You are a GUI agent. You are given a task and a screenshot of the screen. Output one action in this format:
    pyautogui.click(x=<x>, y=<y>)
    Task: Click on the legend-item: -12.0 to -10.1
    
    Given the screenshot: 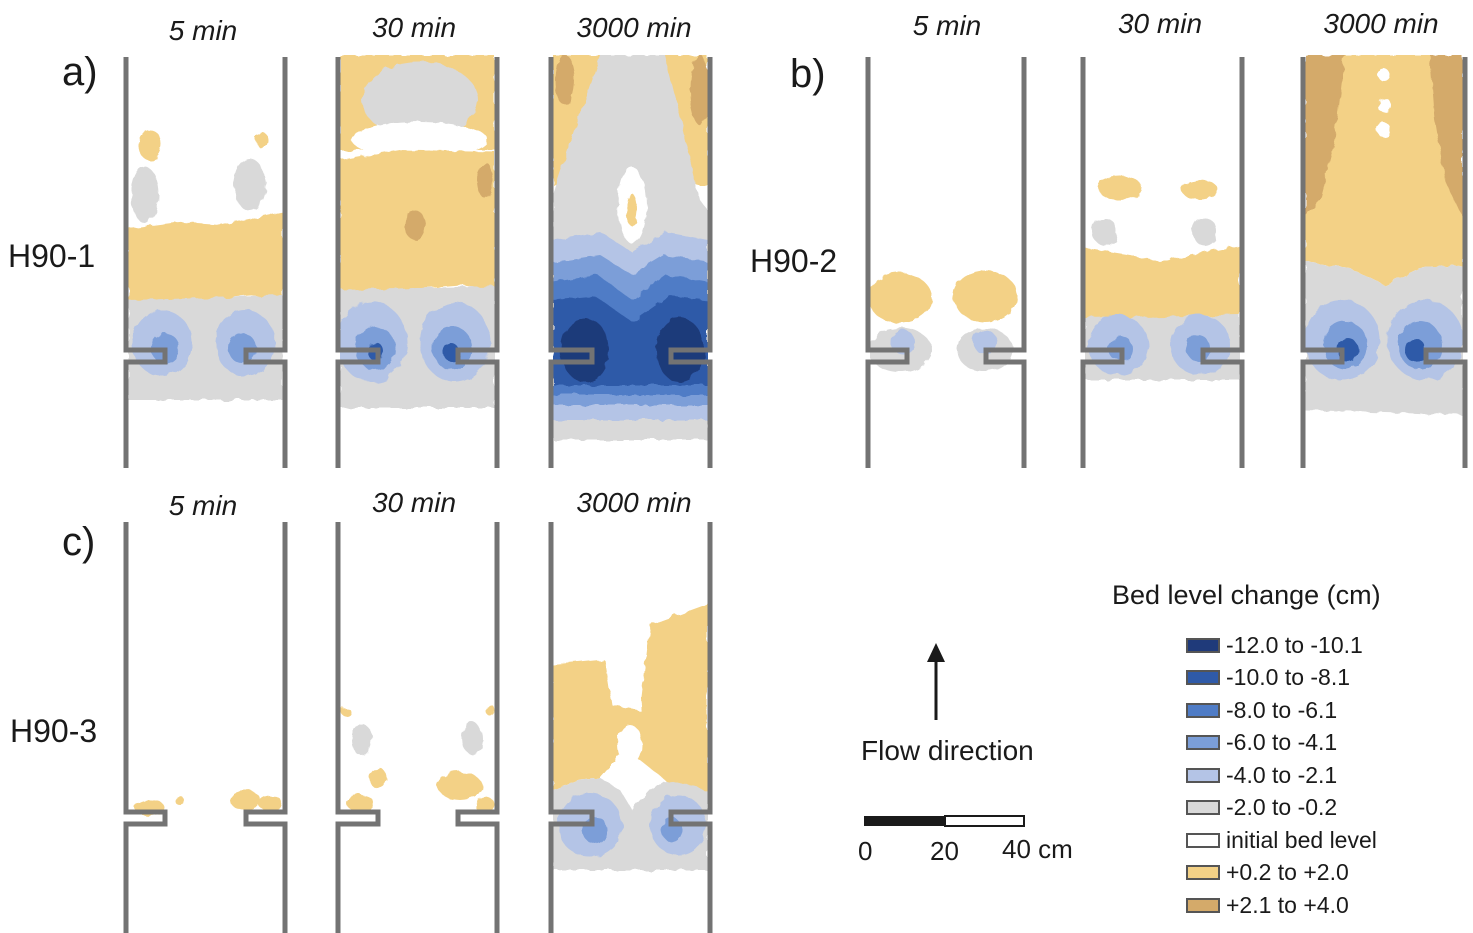 What is the action you would take?
    pyautogui.click(x=1274, y=645)
    